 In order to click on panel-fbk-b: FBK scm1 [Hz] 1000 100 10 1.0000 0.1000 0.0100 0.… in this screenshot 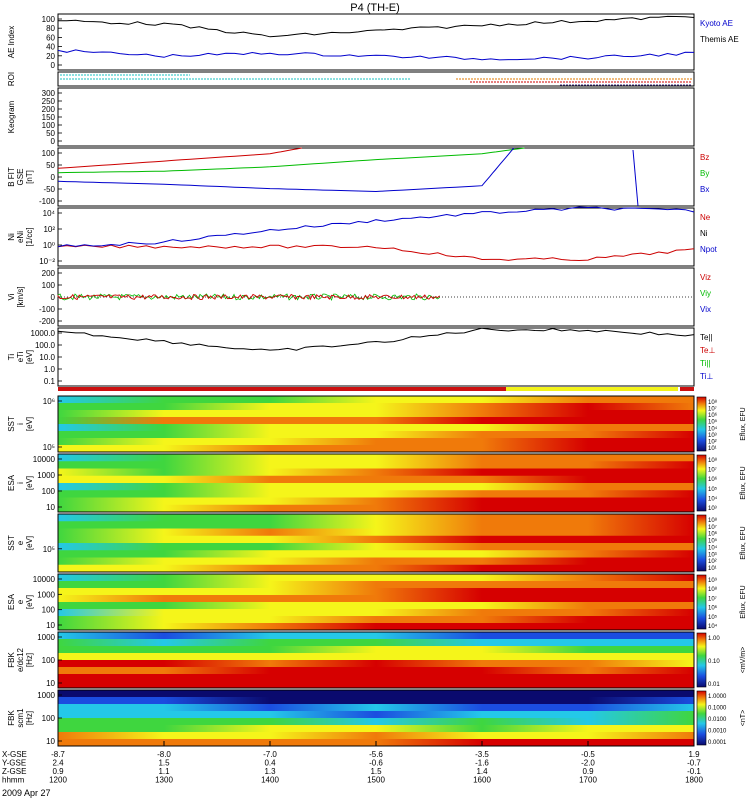, I will do `click(377, 718)`.